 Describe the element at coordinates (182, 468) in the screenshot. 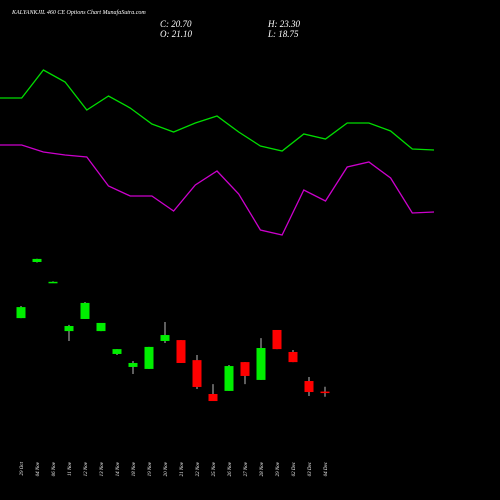

I see `x-tick-label: 21 Nov` at that location.